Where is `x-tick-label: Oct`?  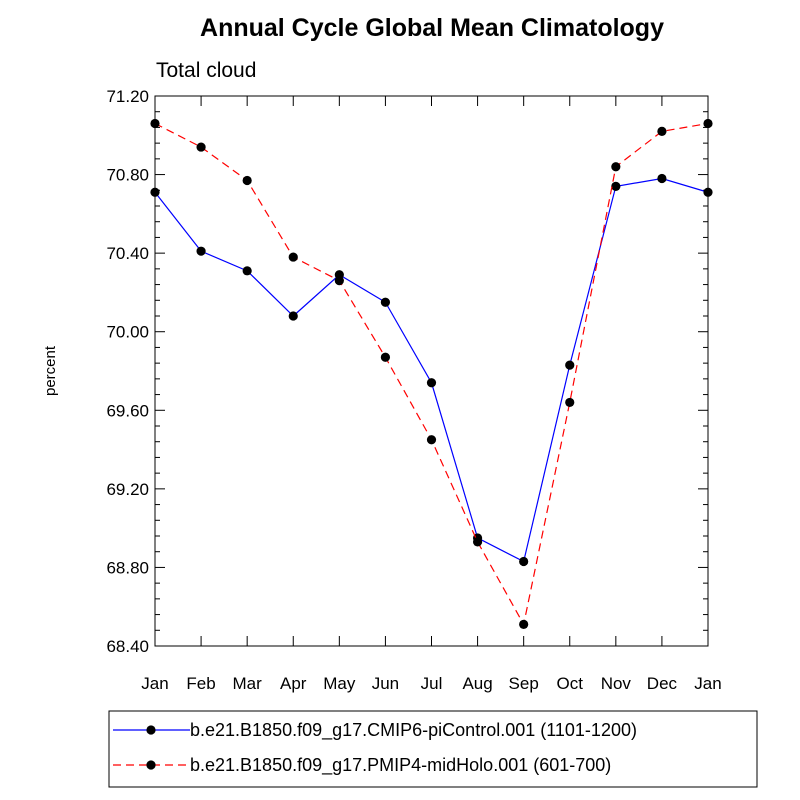 x-tick-label: Oct is located at coordinates (570, 683).